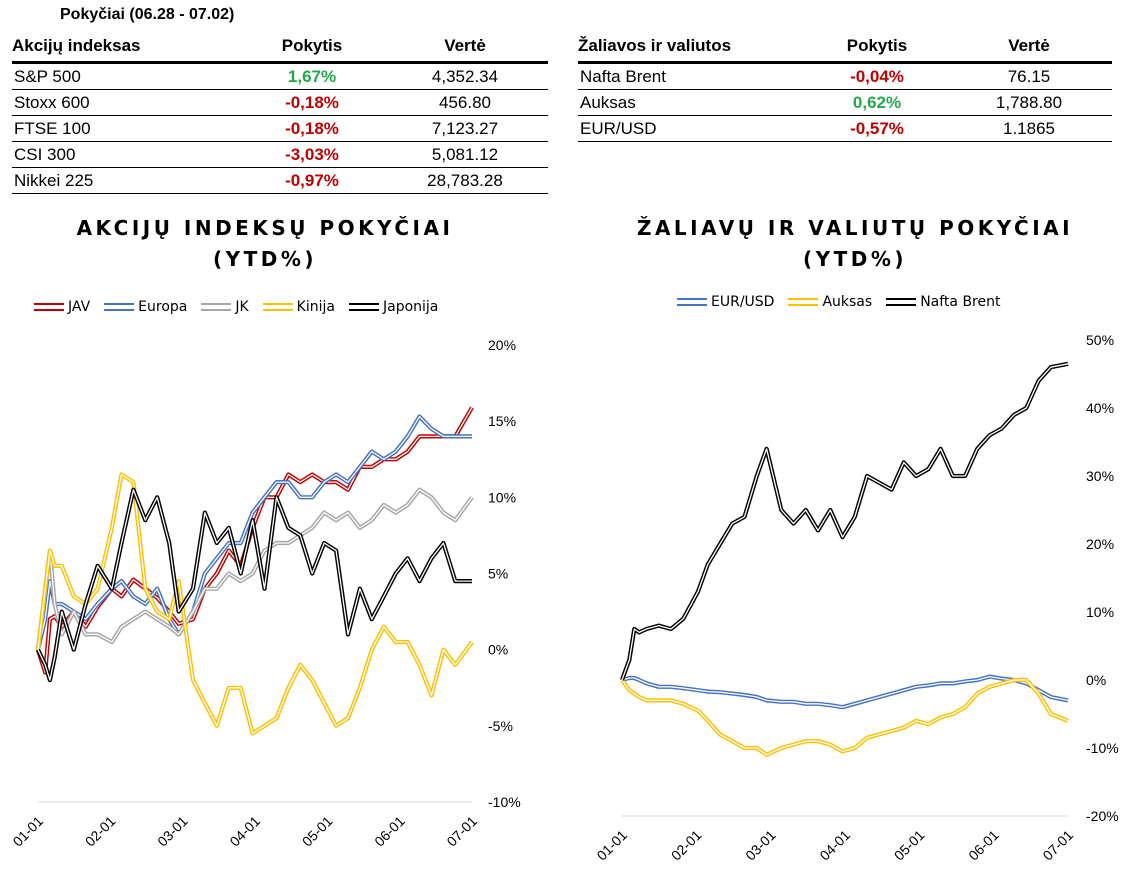 The image size is (1125, 869). I want to click on y-tick-label: -10%, so click(1102, 748).